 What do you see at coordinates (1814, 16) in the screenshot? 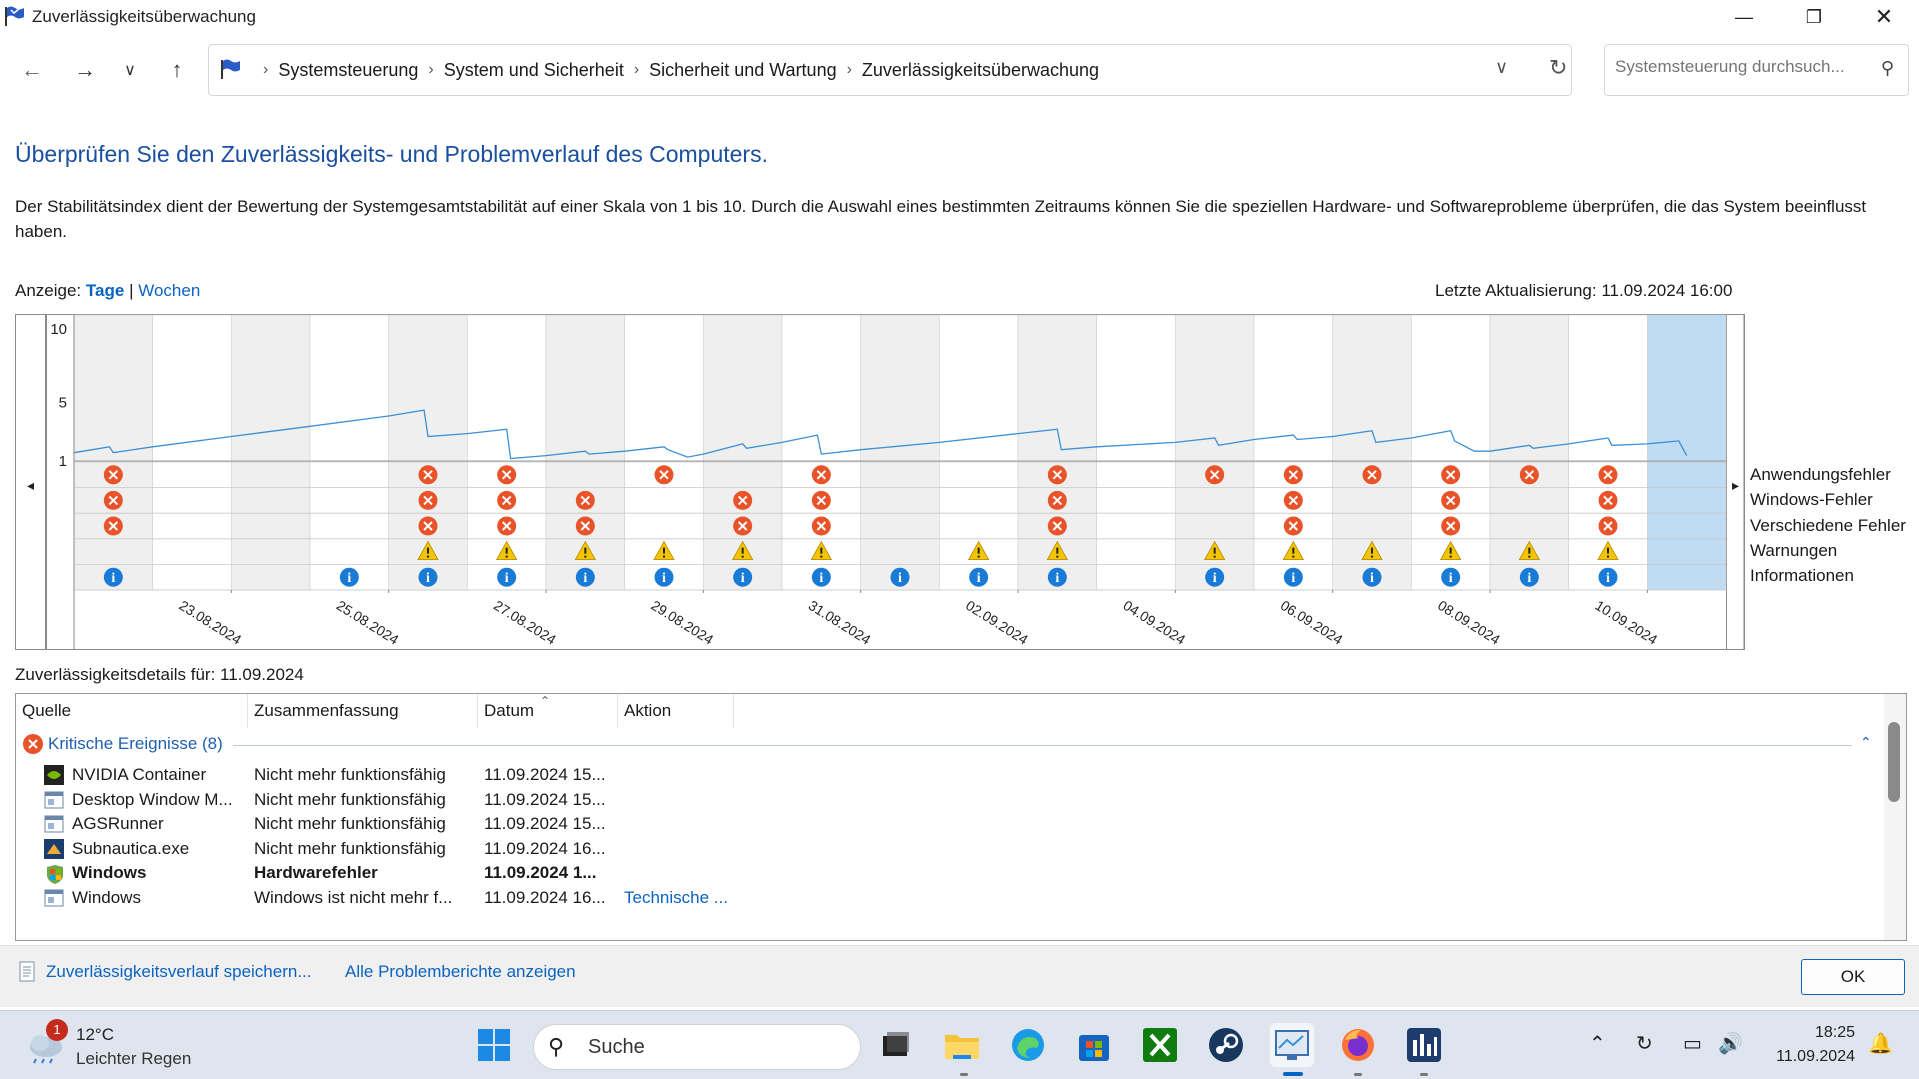
I see `maximize-button: ❐` at bounding box center [1814, 16].